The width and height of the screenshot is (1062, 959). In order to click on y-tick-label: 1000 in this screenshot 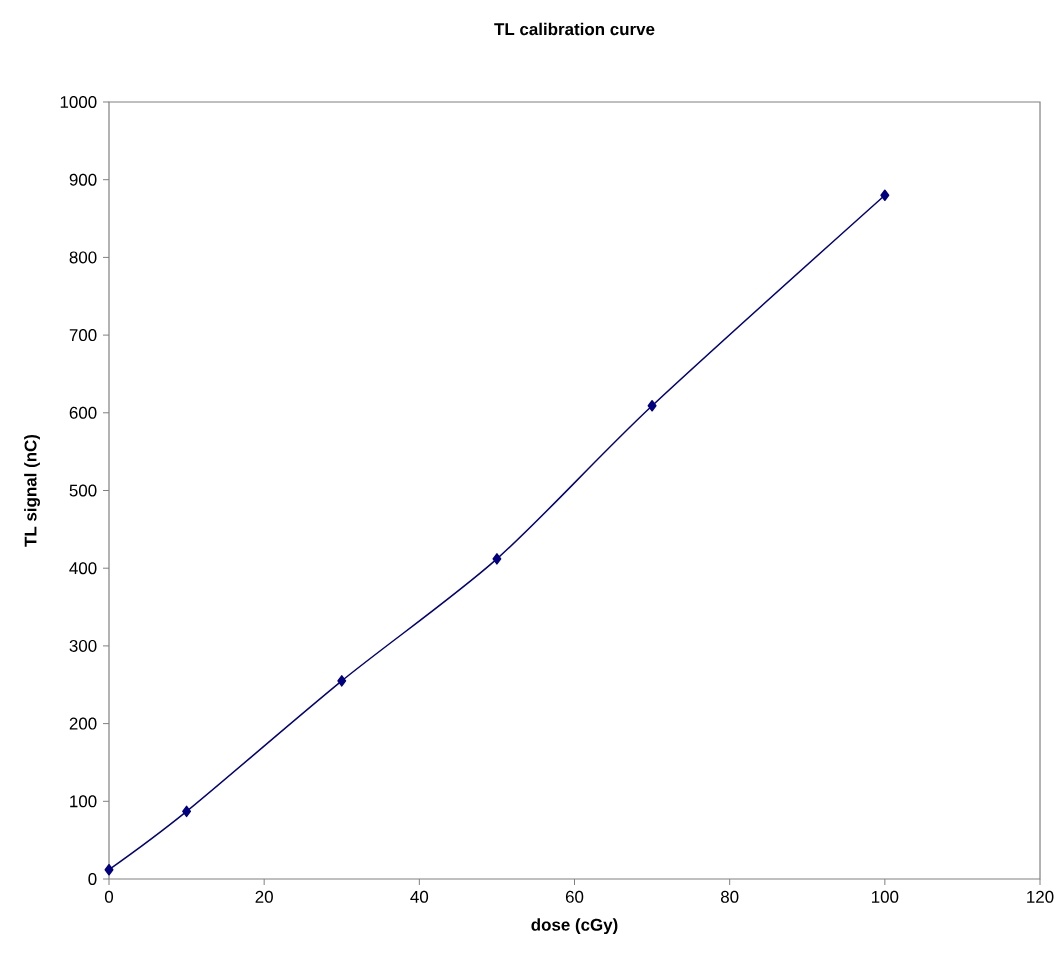, I will do `click(78, 101)`.